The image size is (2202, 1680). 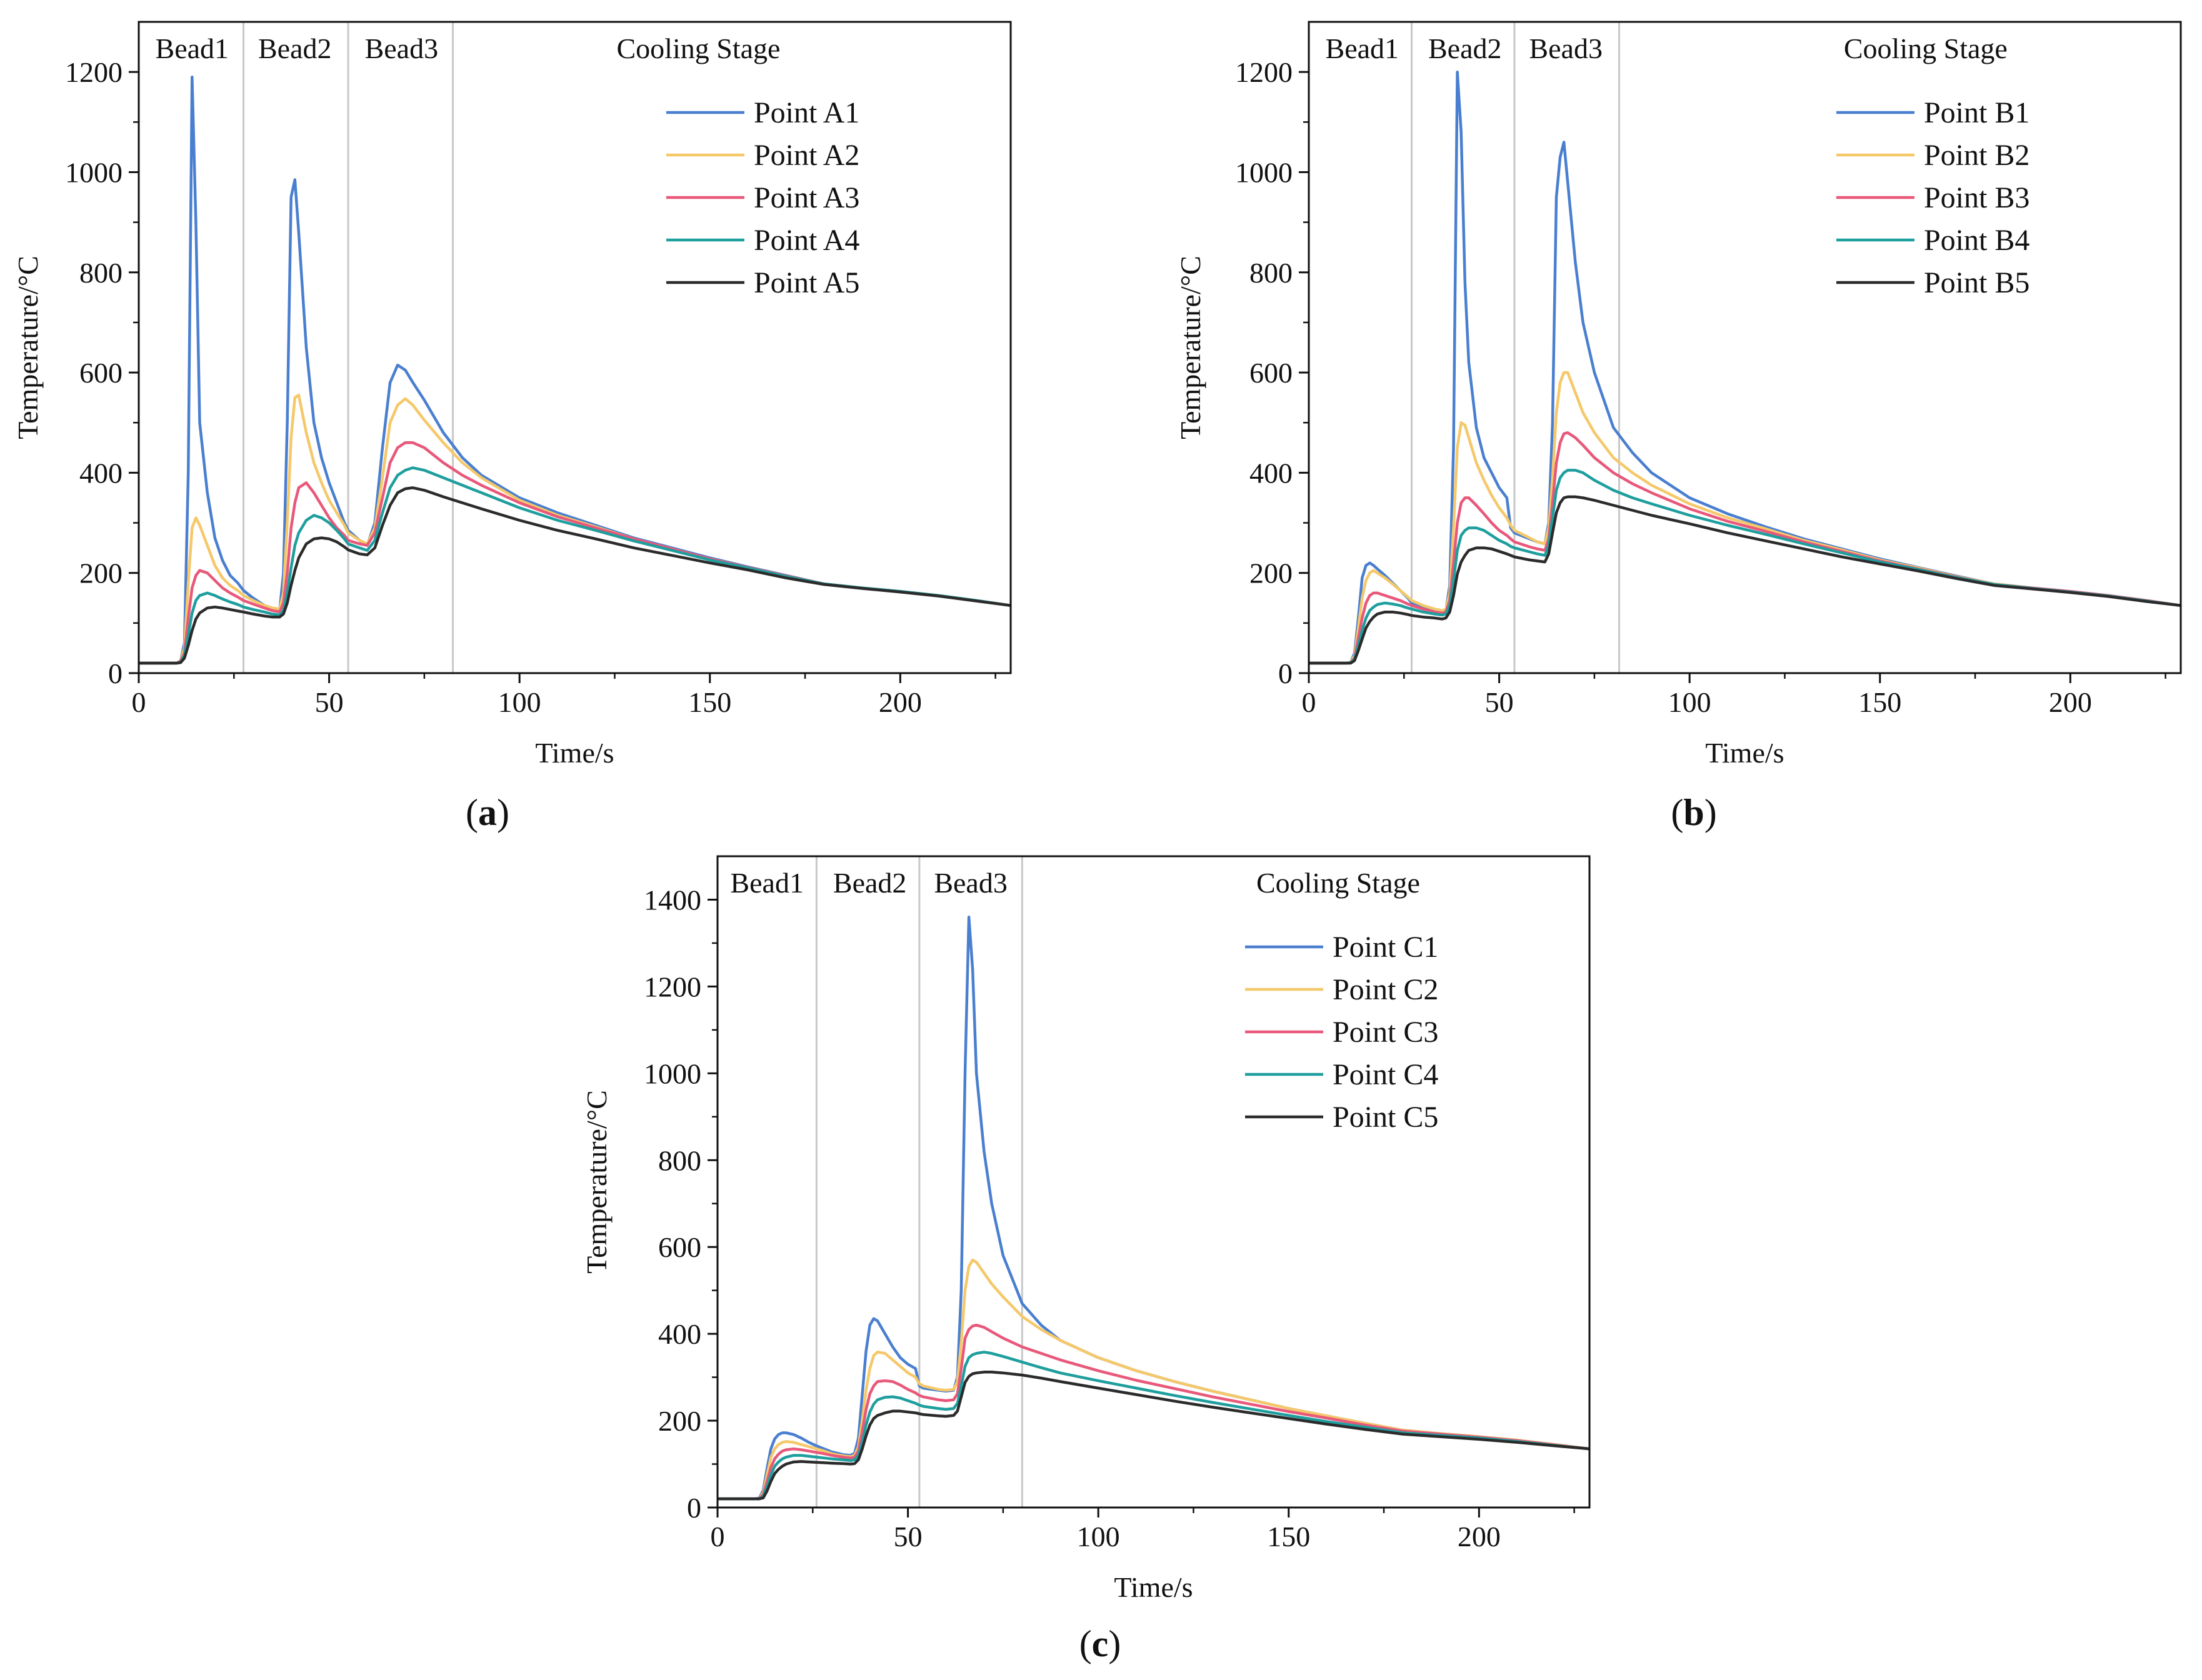 I want to click on series-line-point-c2, so click(x=1154, y=1380).